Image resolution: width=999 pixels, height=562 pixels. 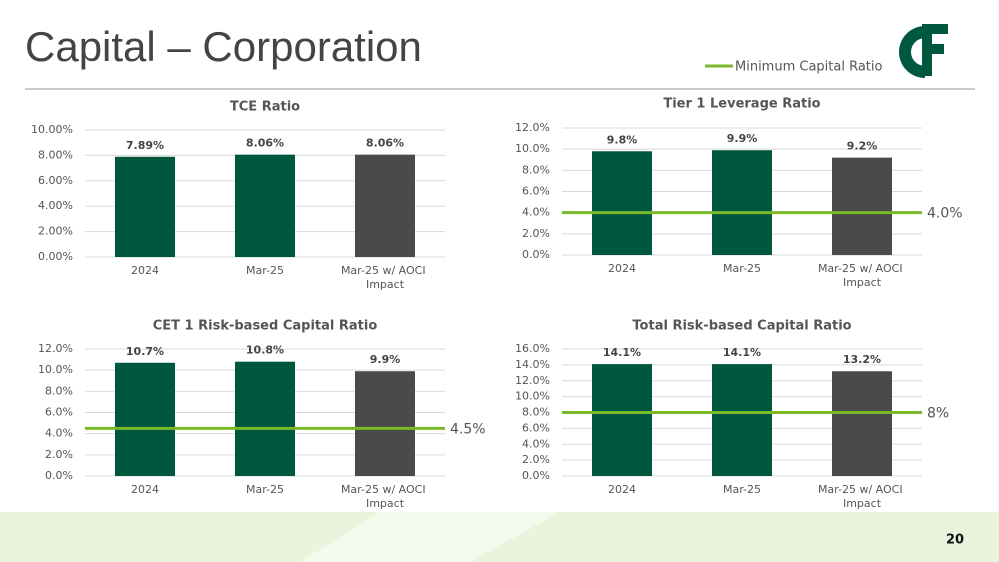 What do you see at coordinates (862, 146) in the screenshot?
I see `data-label: 9.2%` at bounding box center [862, 146].